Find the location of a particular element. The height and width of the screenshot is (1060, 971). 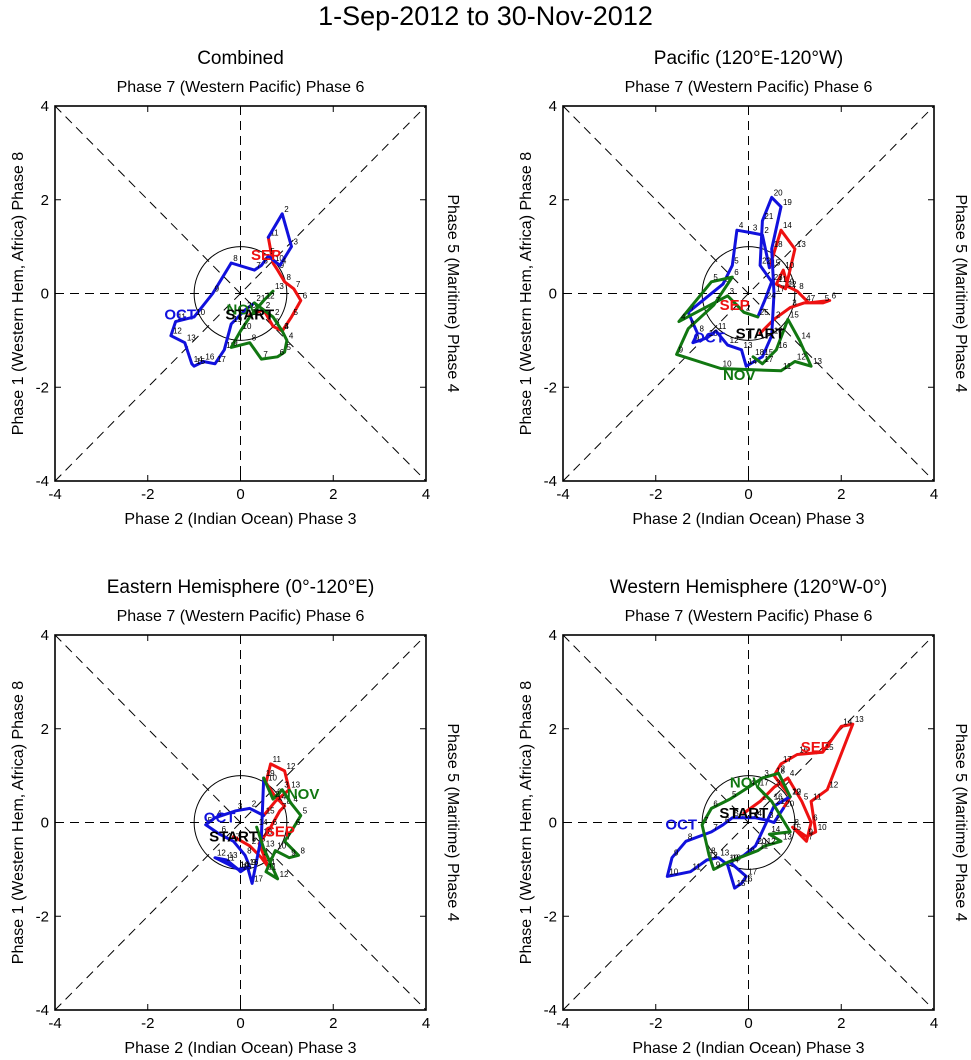

day-label: 22 is located at coordinates (766, 260).